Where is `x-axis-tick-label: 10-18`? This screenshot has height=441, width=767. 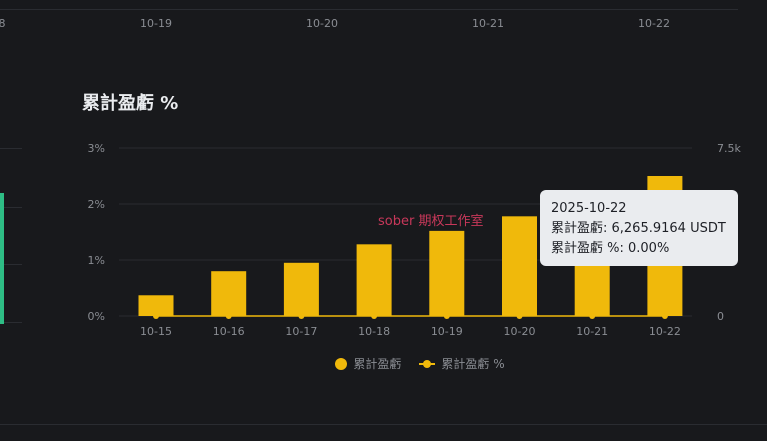
x-axis-tick-label: 10-18 is located at coordinates (374, 331).